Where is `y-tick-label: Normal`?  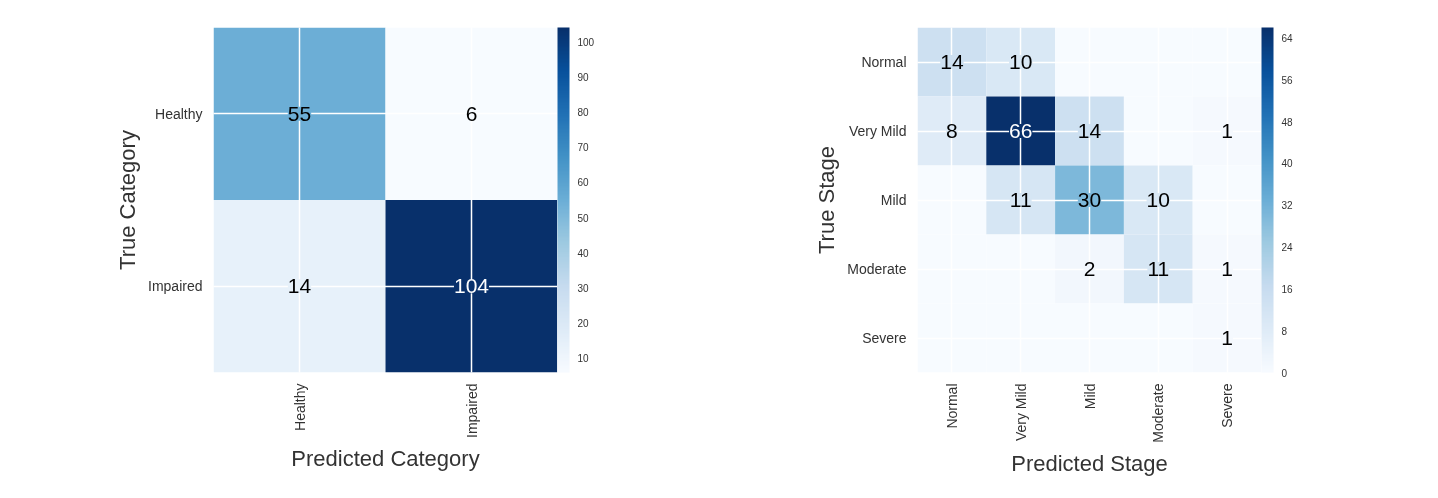 y-tick-label: Normal is located at coordinates (884, 62).